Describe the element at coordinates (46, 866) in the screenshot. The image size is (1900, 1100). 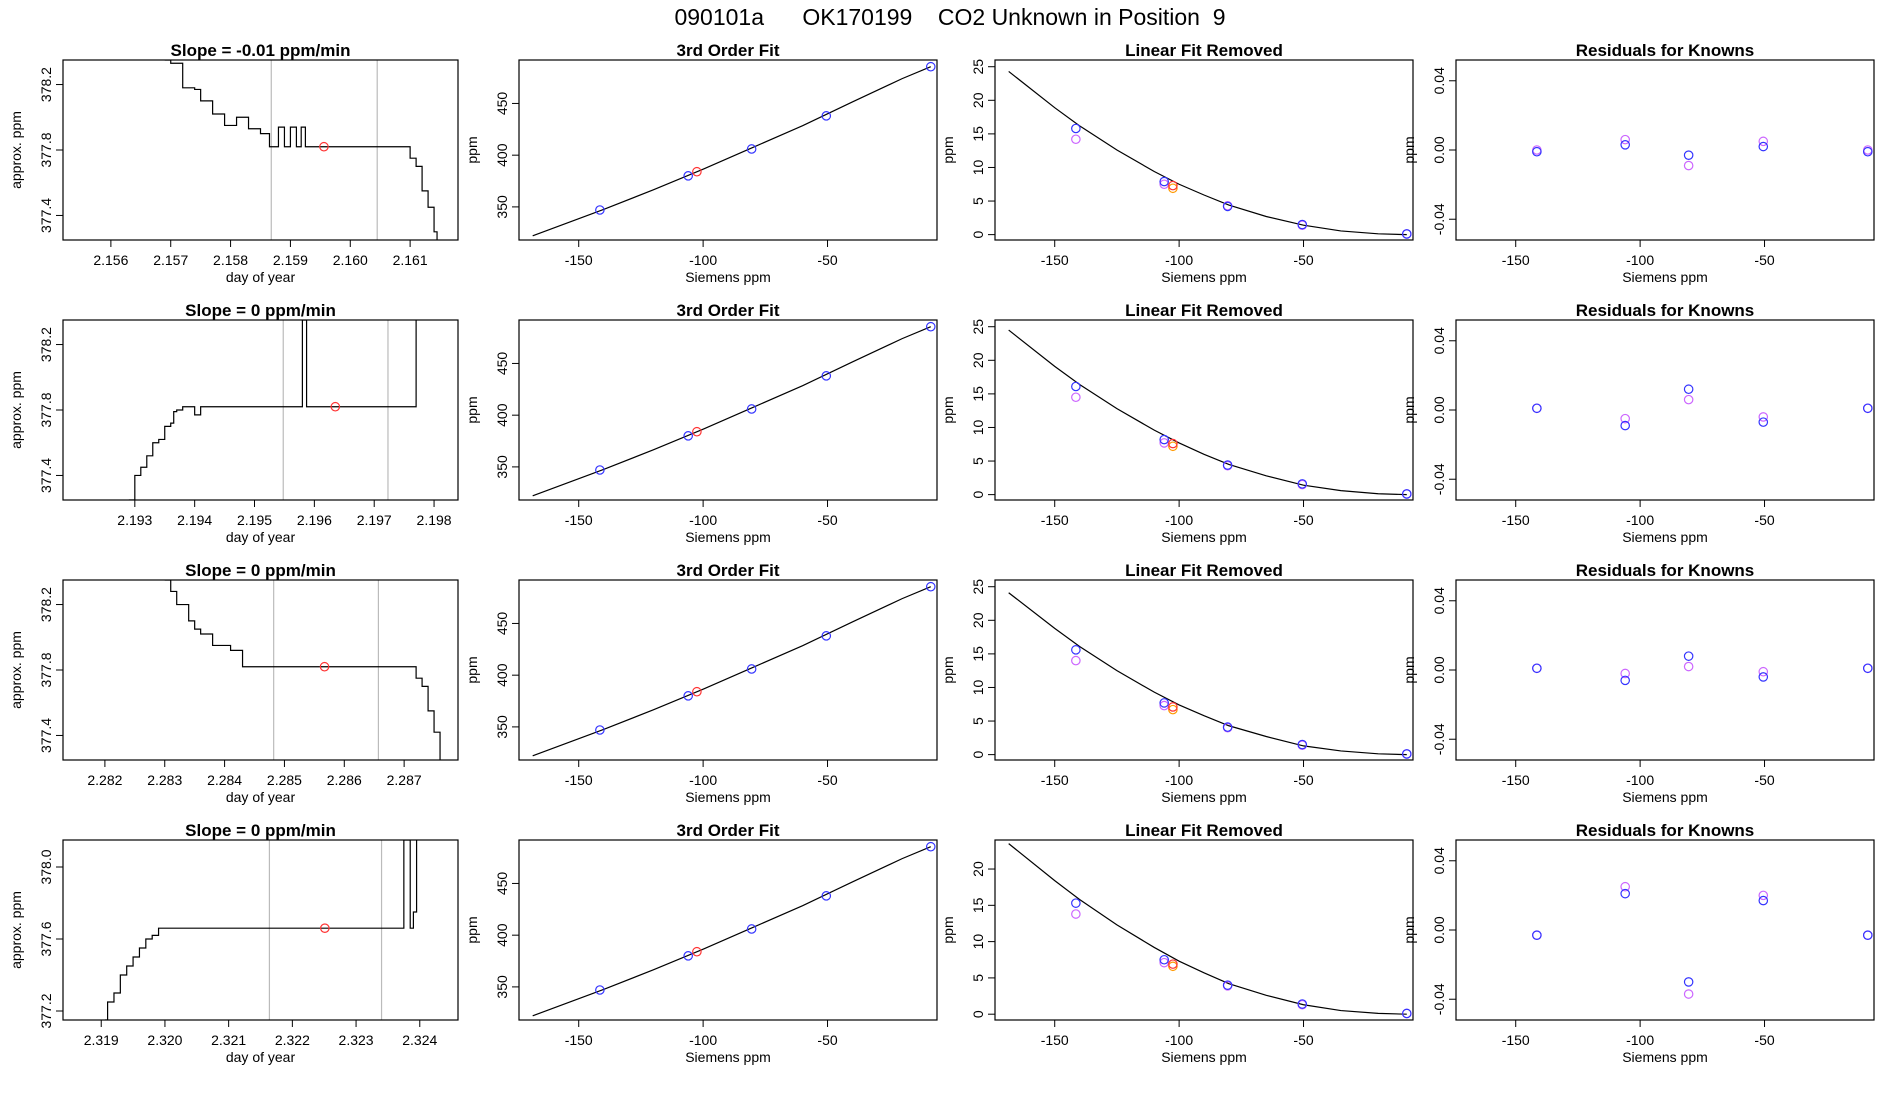
I see `y-tick-label: 378.0` at that location.